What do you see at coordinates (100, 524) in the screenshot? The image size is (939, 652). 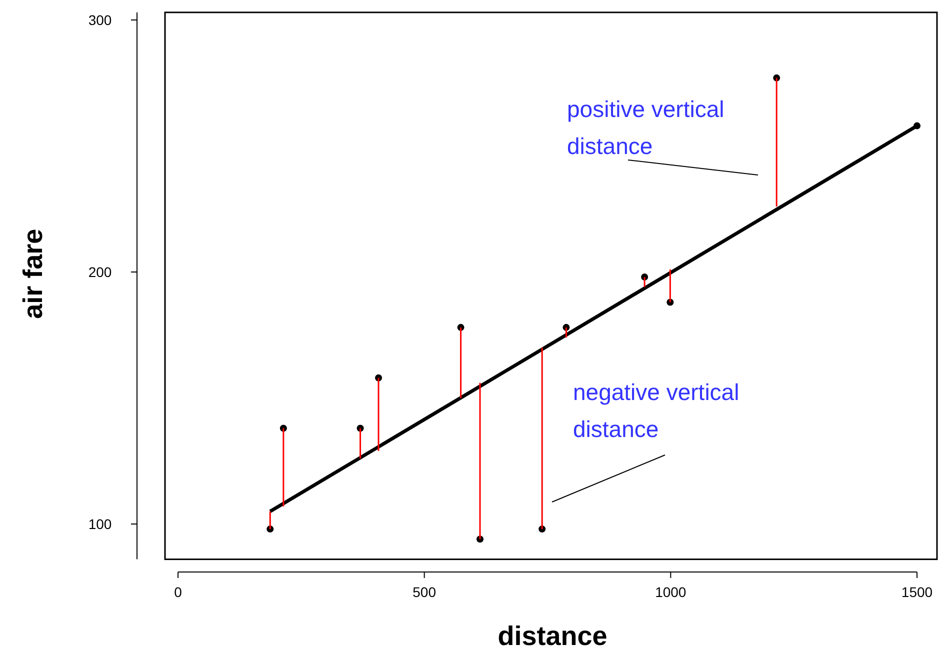 I see `y-tick-label: 100` at bounding box center [100, 524].